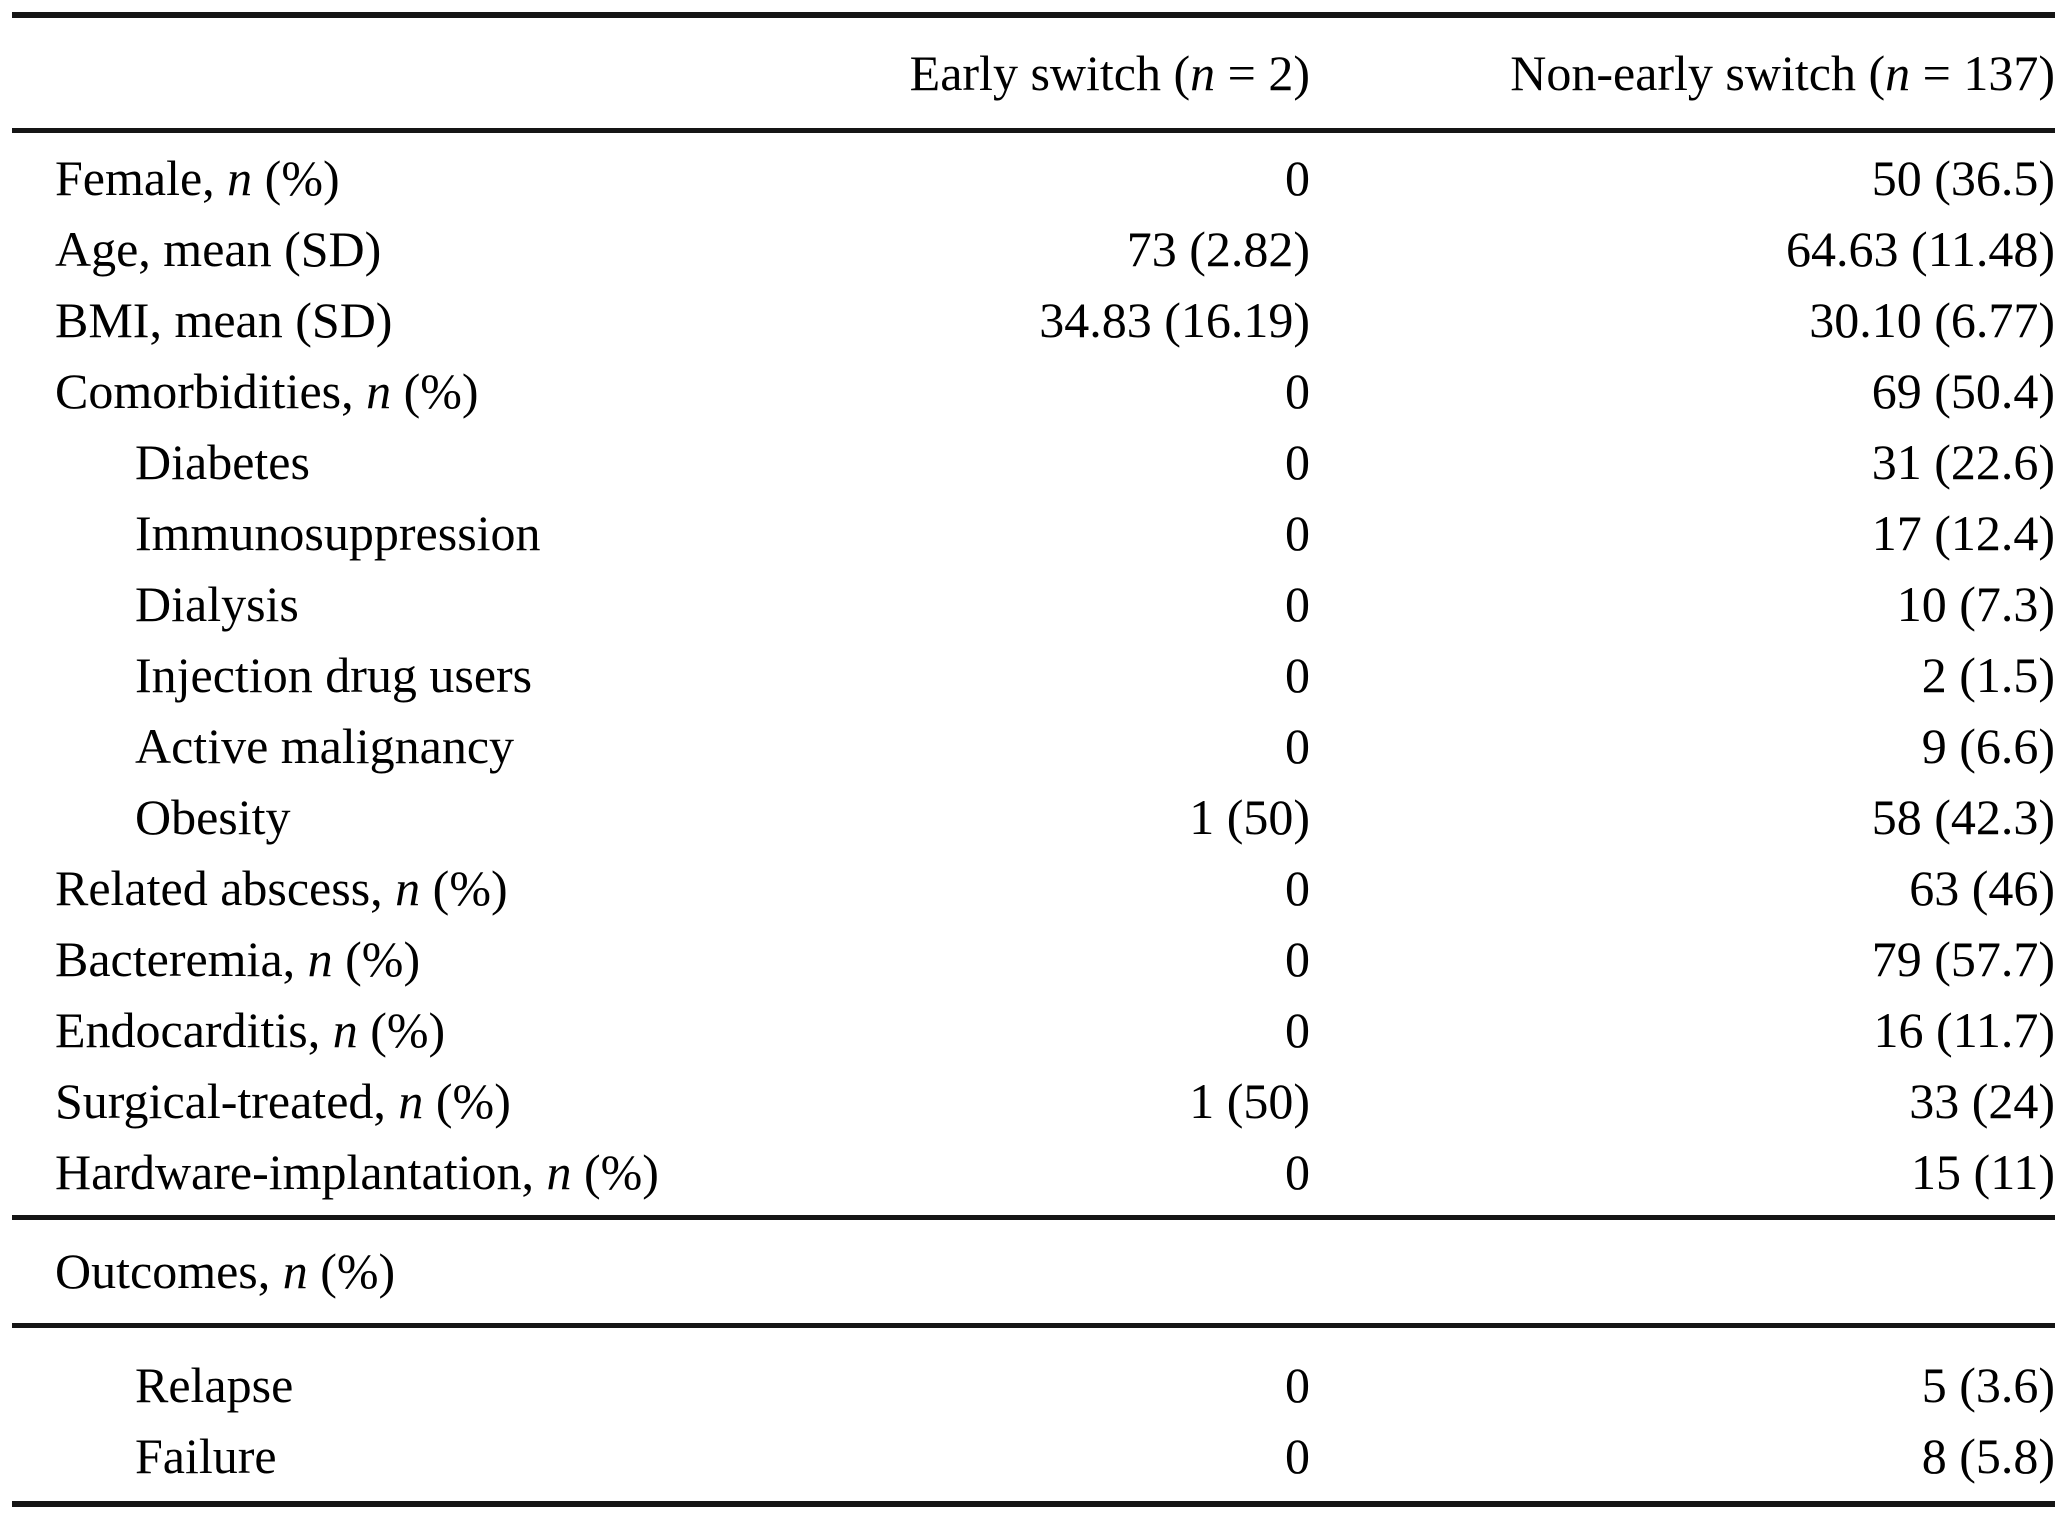 This screenshot has width=2067, height=1526. I want to click on row-label: Bacteremia, n (%), so click(412, 959).